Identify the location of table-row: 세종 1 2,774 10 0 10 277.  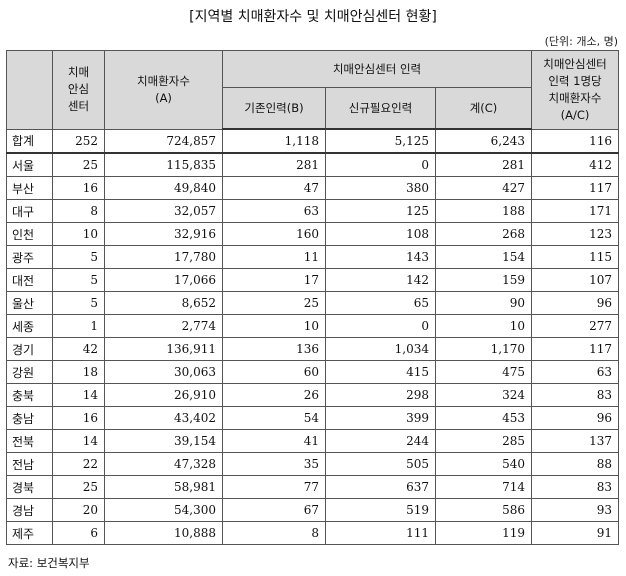
(312, 326).